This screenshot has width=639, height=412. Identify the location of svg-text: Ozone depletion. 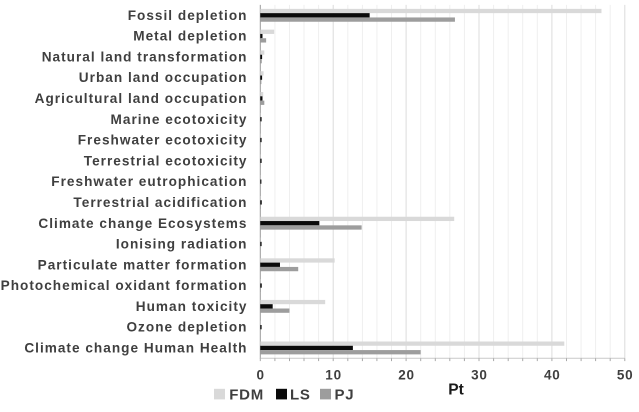
(186, 327).